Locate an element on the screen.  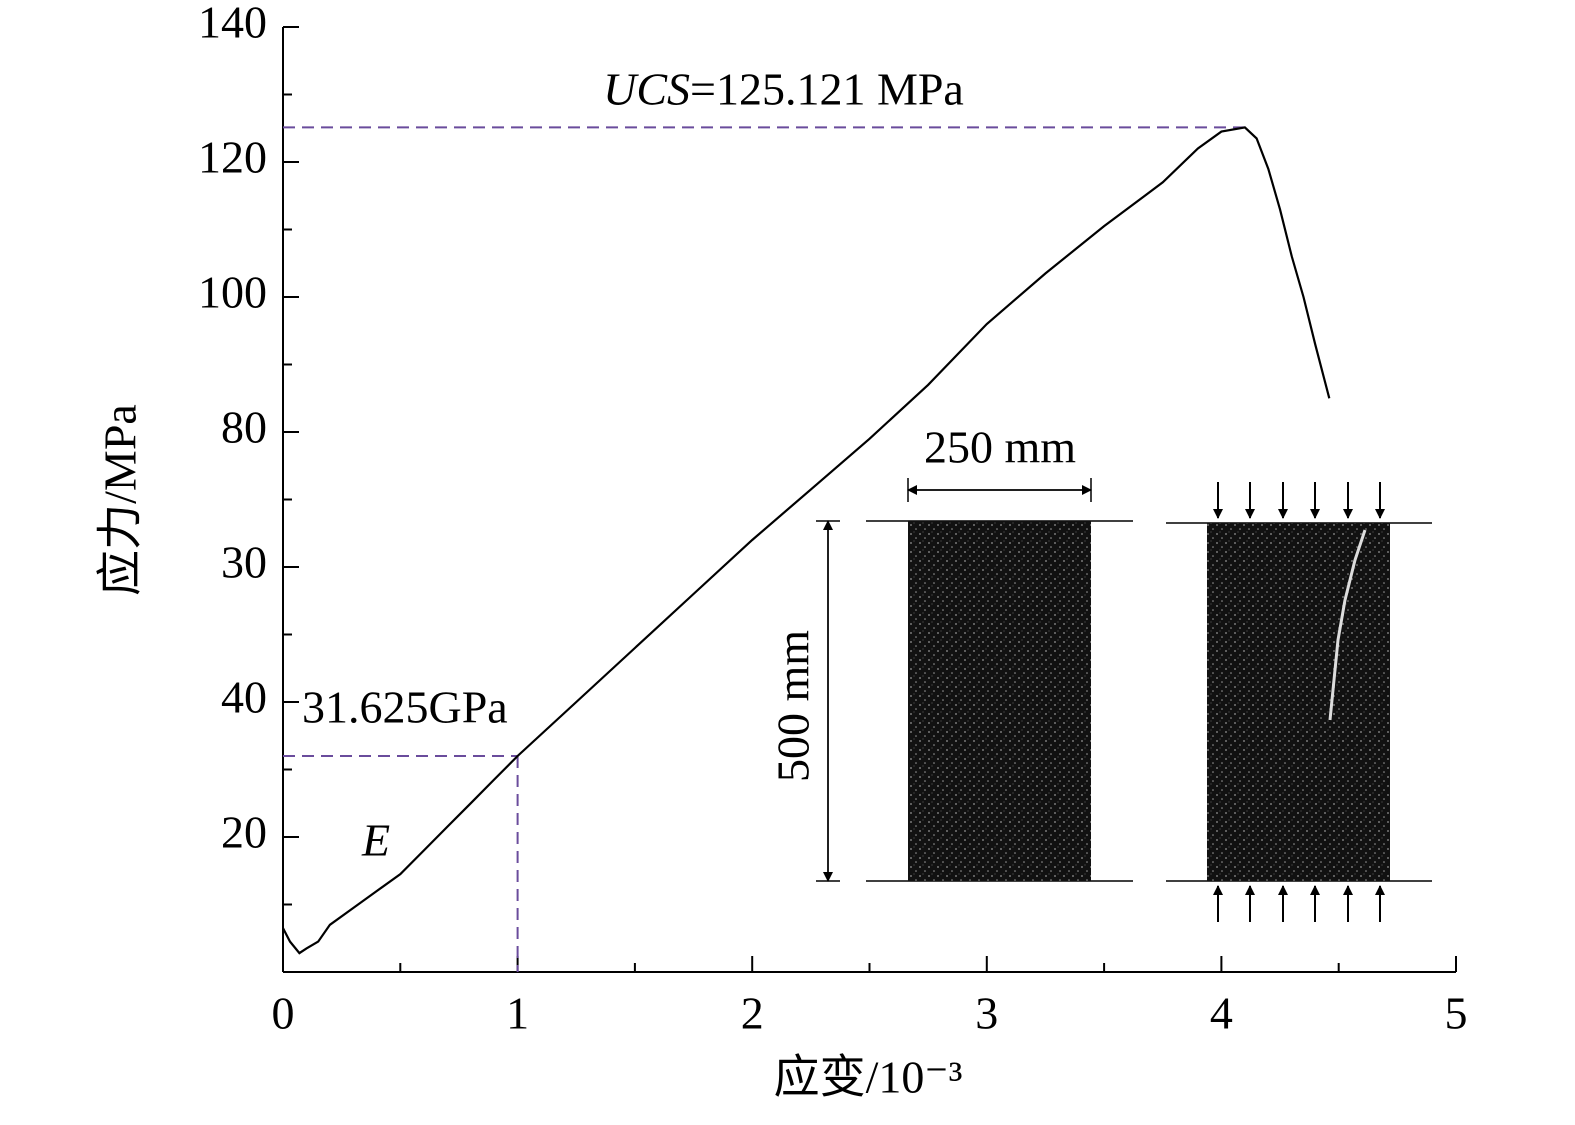
x-tick-label: 3 is located at coordinates (986, 1013).